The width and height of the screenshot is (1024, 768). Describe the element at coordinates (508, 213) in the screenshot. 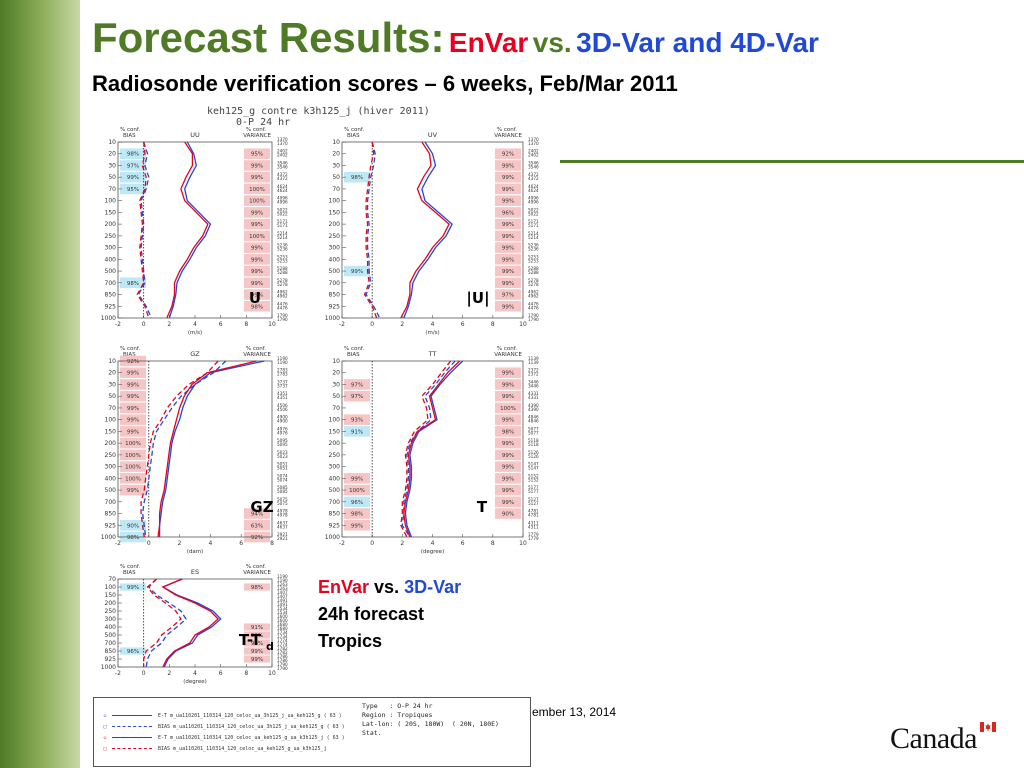

I see `variance-conf-label: 96%` at that location.